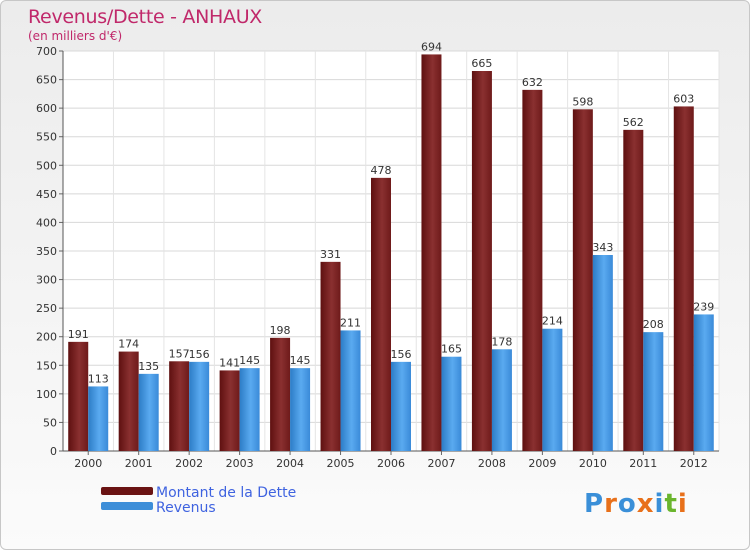  Describe the element at coordinates (46, 222) in the screenshot. I see `y-tick-label: 400` at that location.